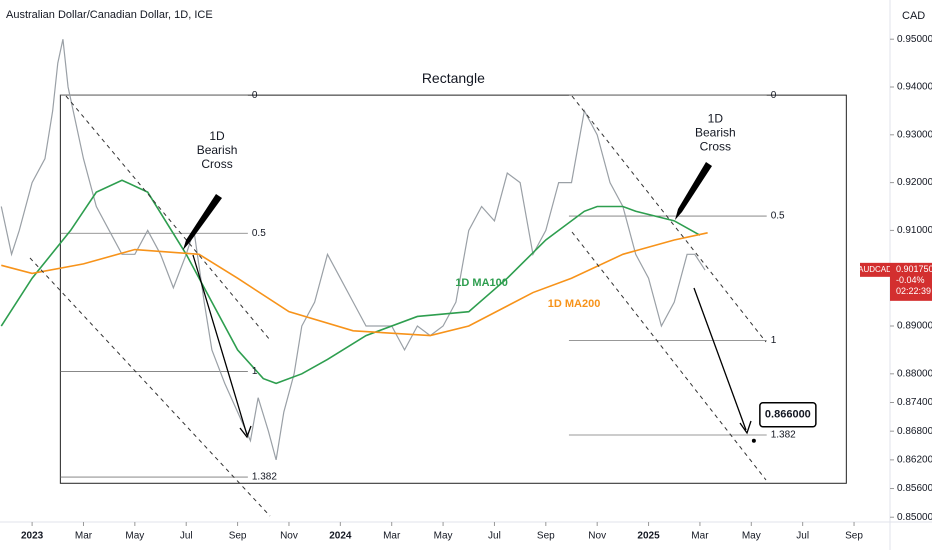 This screenshot has height=550, width=932. What do you see at coordinates (481, 283) in the screenshot?
I see `annotation: 1D MA100` at bounding box center [481, 283].